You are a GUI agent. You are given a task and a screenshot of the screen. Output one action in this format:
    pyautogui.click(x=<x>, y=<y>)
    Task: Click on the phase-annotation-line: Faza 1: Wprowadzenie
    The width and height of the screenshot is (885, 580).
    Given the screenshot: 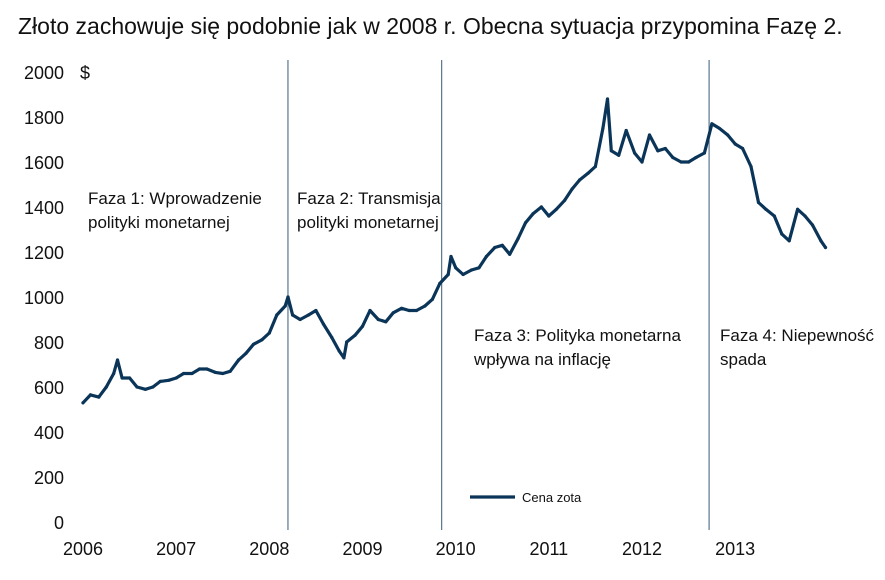 What is the action you would take?
    pyautogui.click(x=175, y=198)
    